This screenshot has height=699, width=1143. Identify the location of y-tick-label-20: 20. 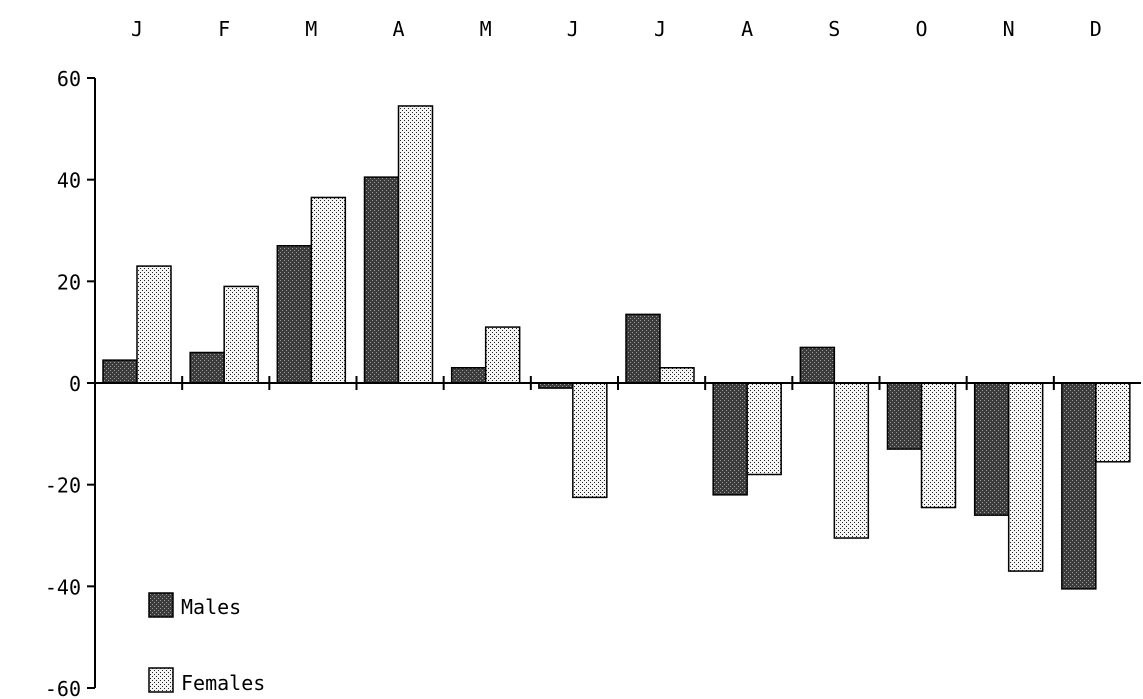
(69, 282).